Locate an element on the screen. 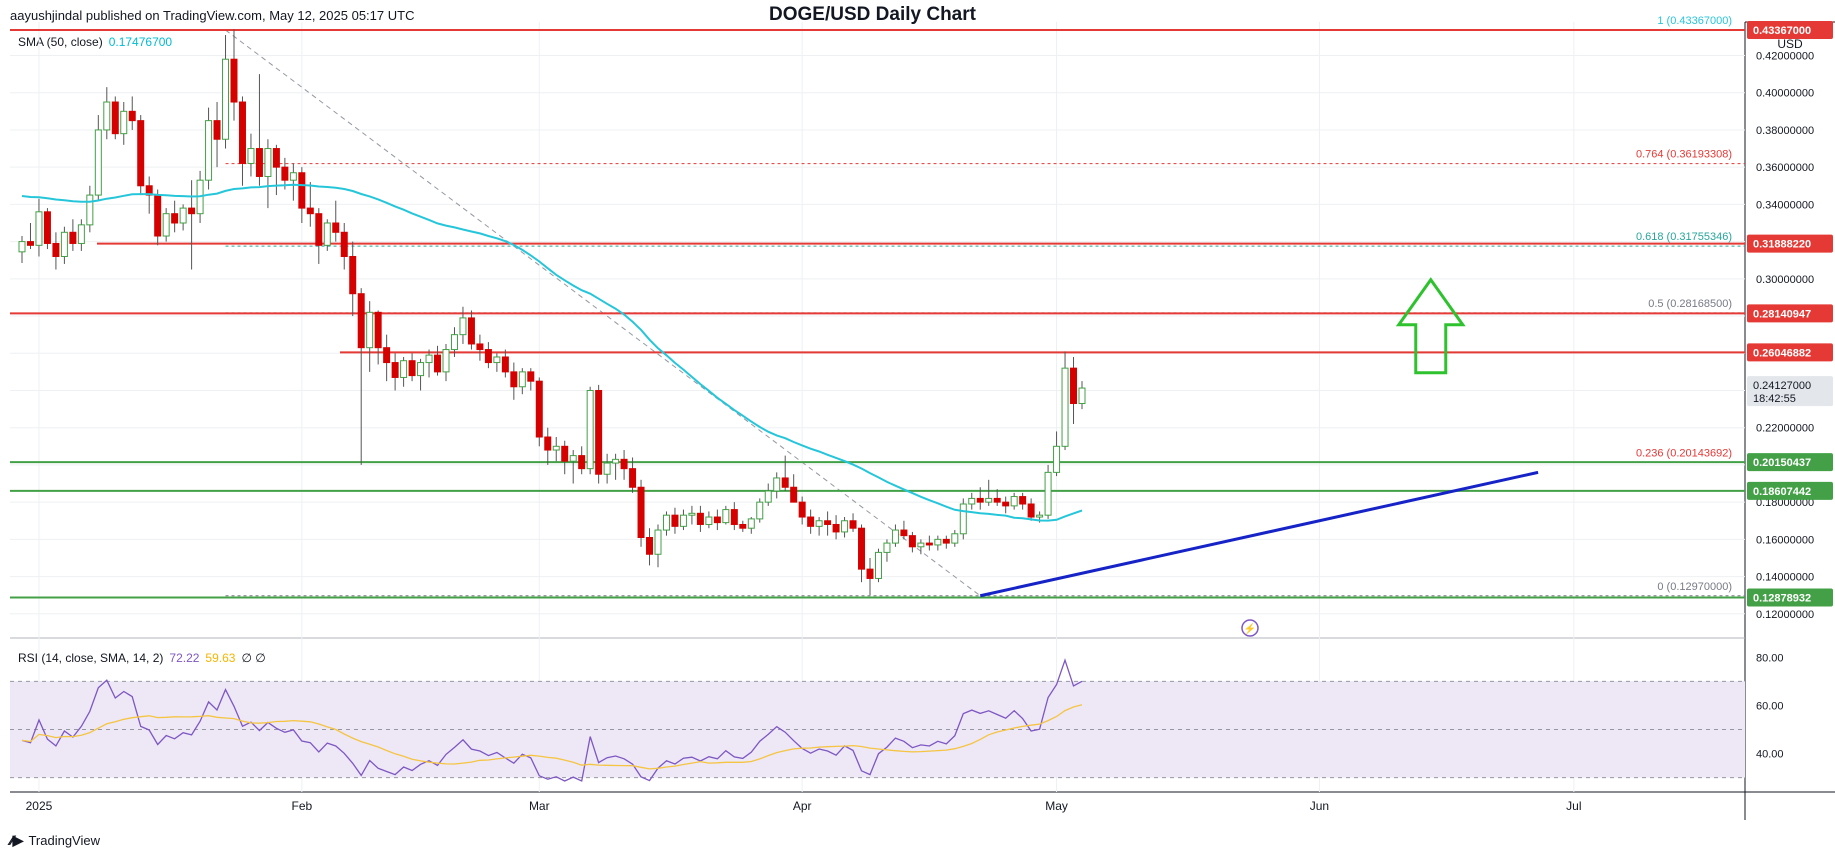  price-tag-label: 0.20150437 is located at coordinates (1782, 463).